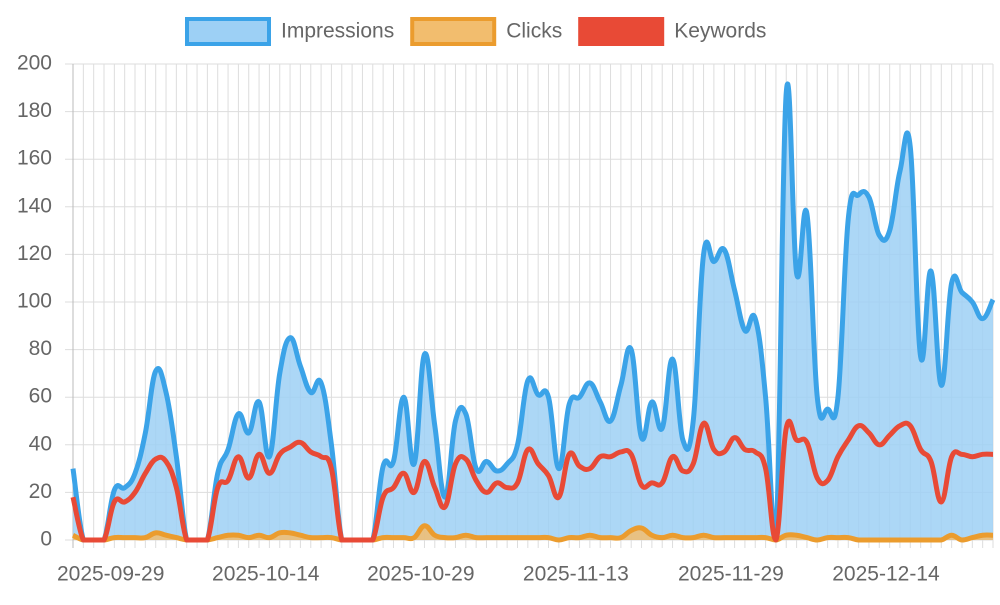  I want to click on y-tick-label: 160, so click(34, 158).